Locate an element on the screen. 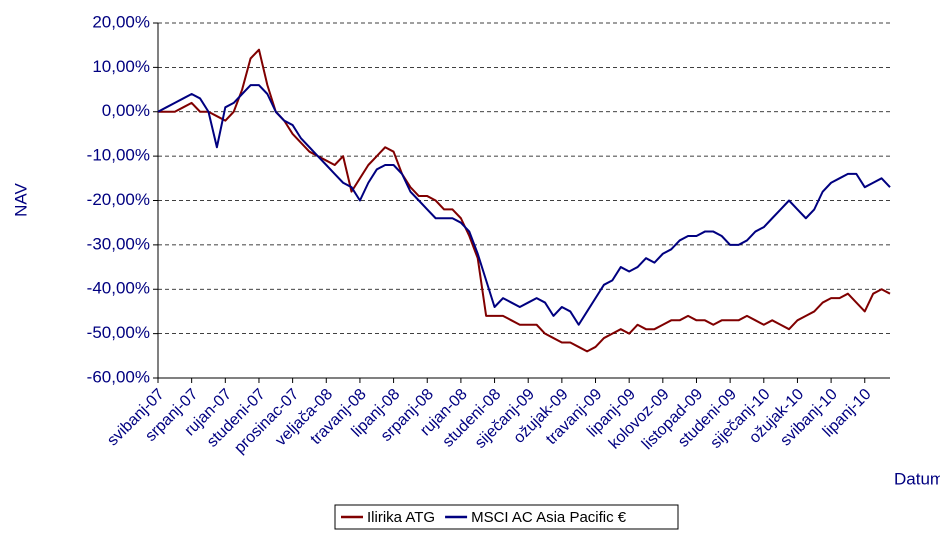 This screenshot has height=554, width=940. y-tick-label: -20,00% is located at coordinates (118, 199).